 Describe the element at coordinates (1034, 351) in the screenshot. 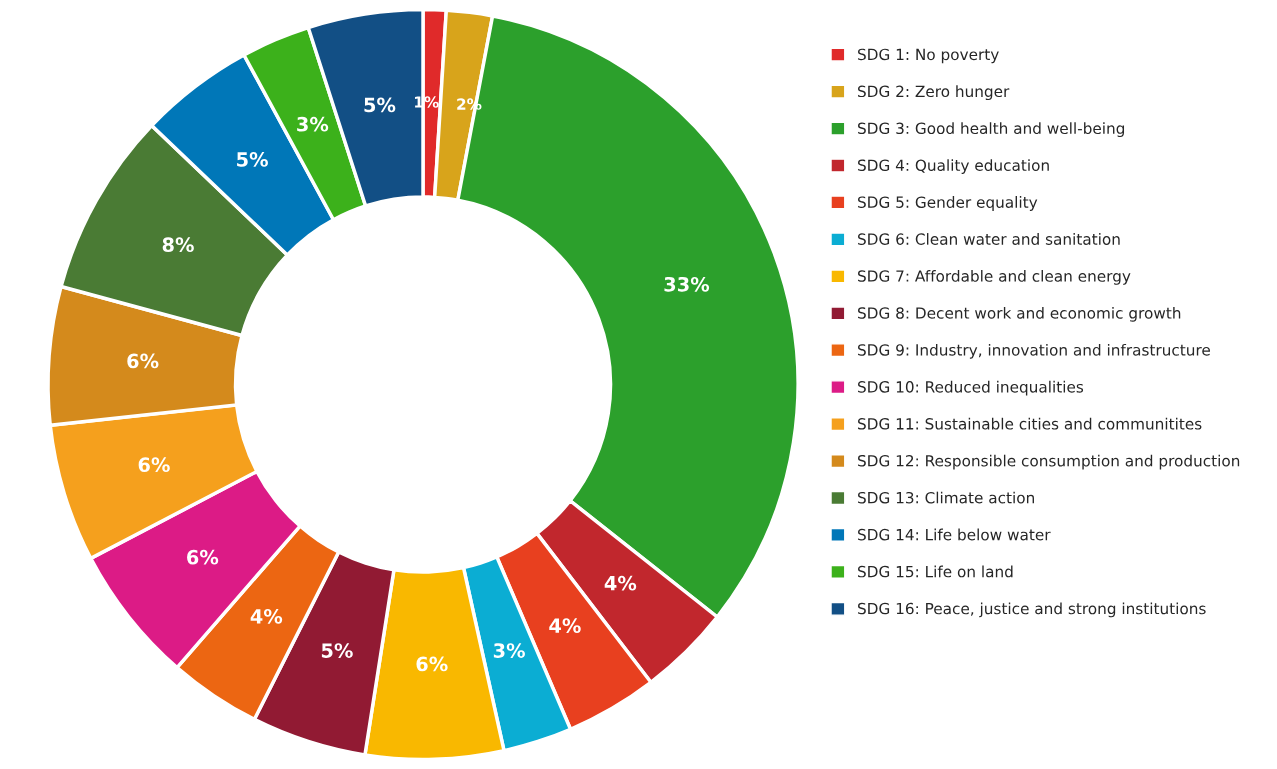

I see `legend-label: SDG 9: Industry, innovation and infrastructure` at that location.